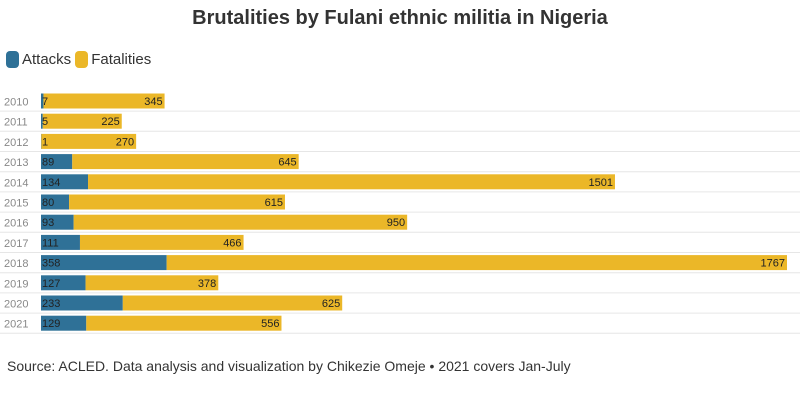 This screenshot has height=400, width=800. What do you see at coordinates (184, 323) in the screenshot?
I see `bar-fatalities-2021` at bounding box center [184, 323].